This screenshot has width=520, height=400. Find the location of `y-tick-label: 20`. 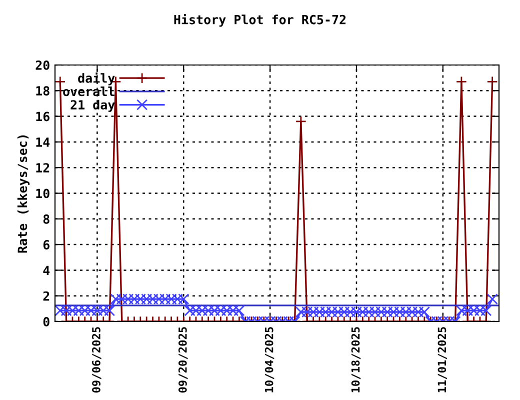

y-tick-label: 20 is located at coordinates (43, 65).